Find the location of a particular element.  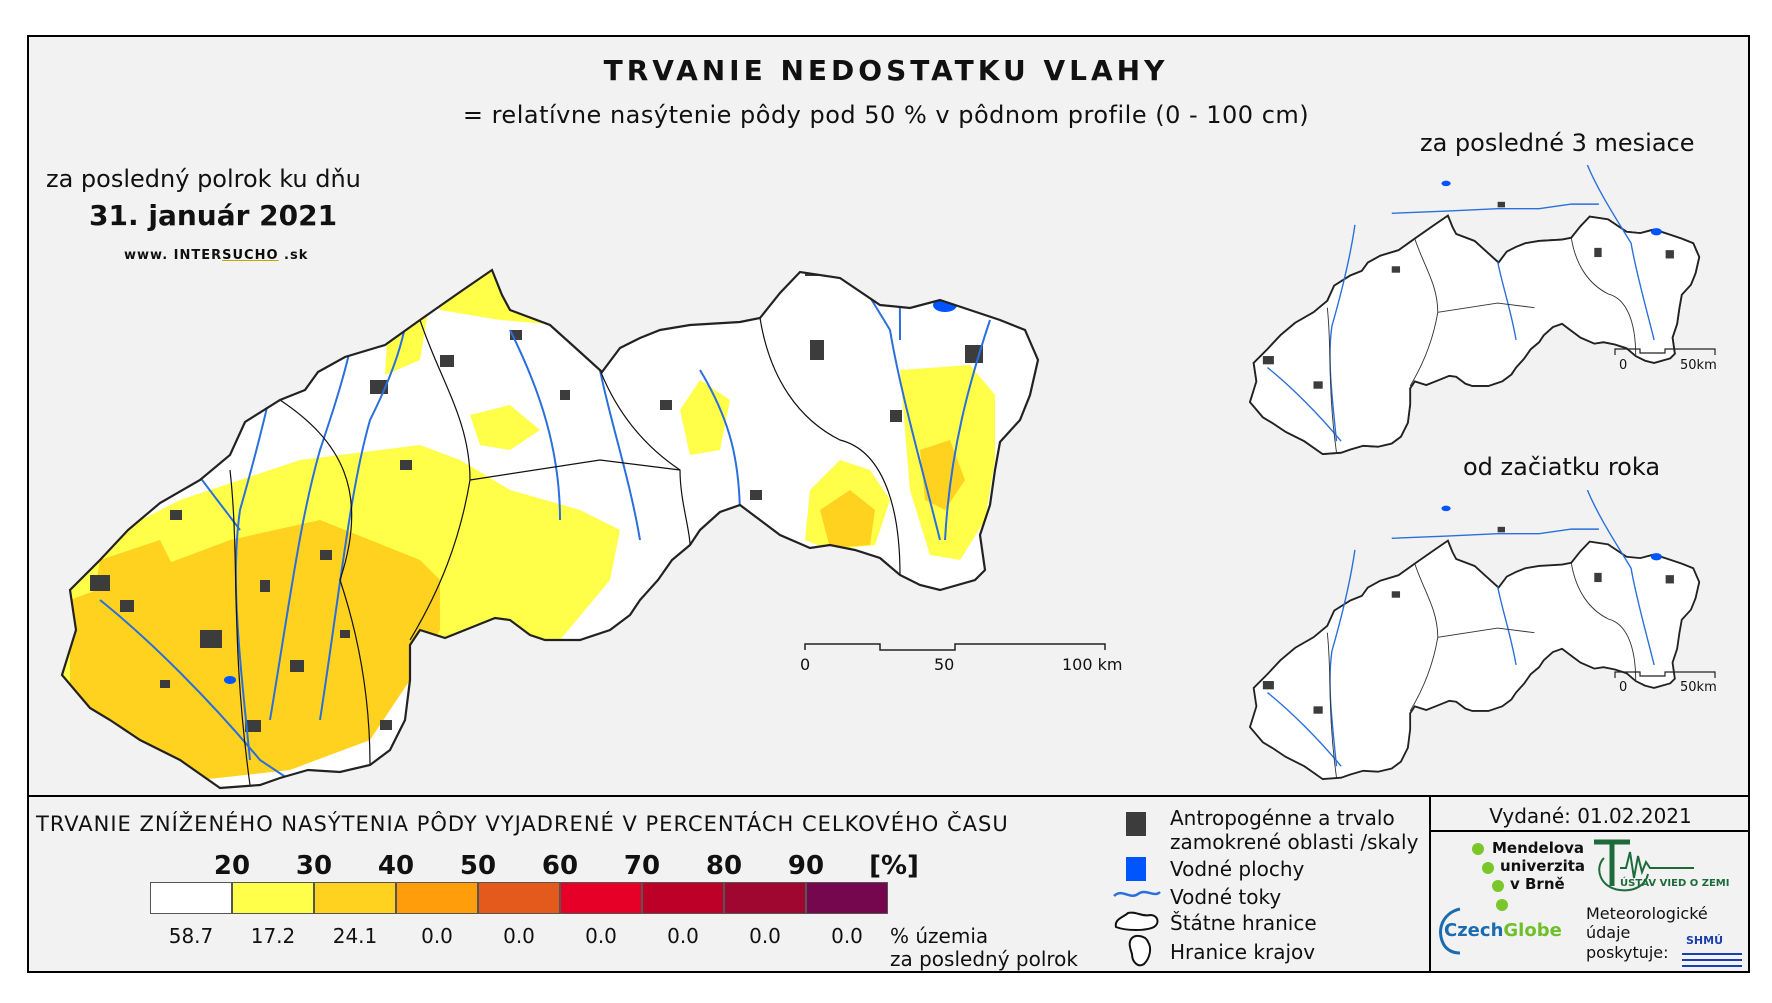

legend-threshold: 40 is located at coordinates (396, 866).